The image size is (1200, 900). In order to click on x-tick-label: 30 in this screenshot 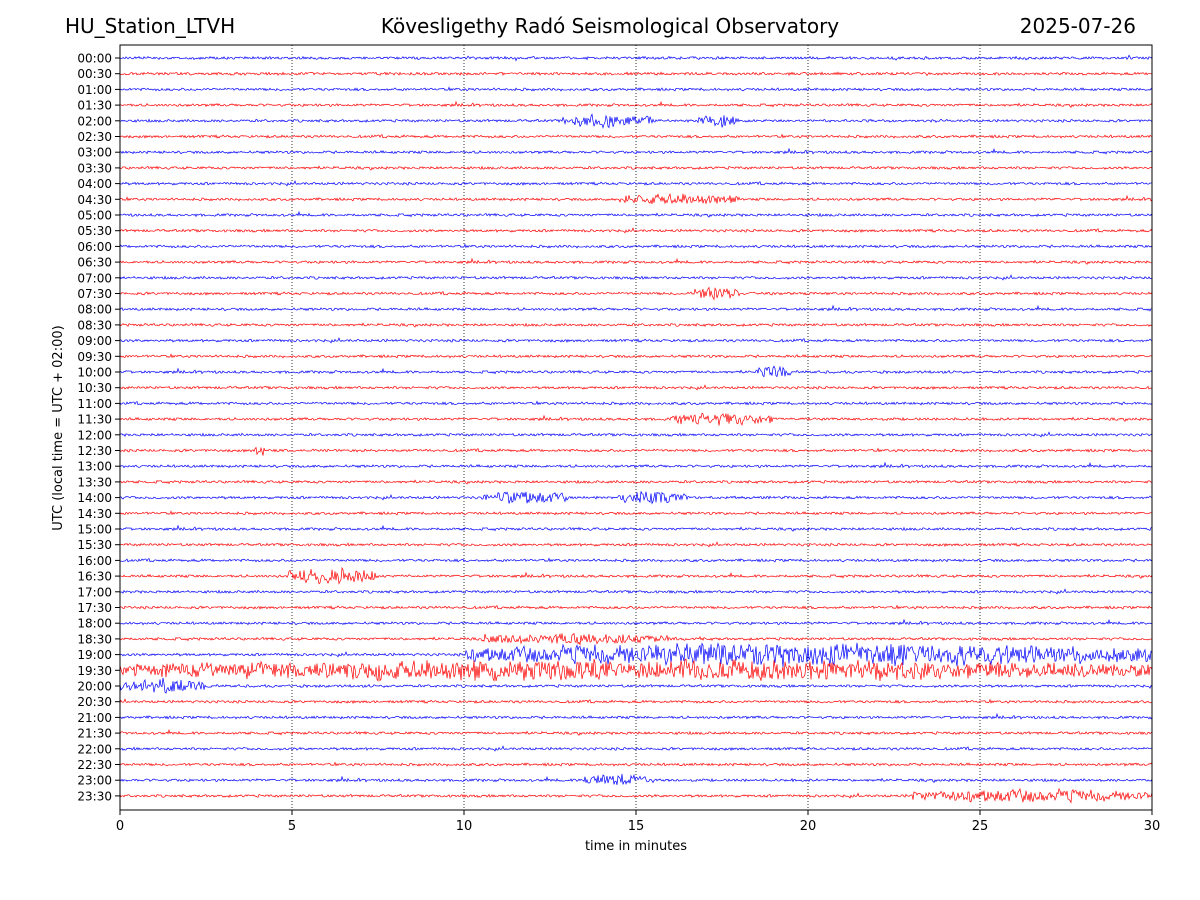, I will do `click(1152, 826)`.